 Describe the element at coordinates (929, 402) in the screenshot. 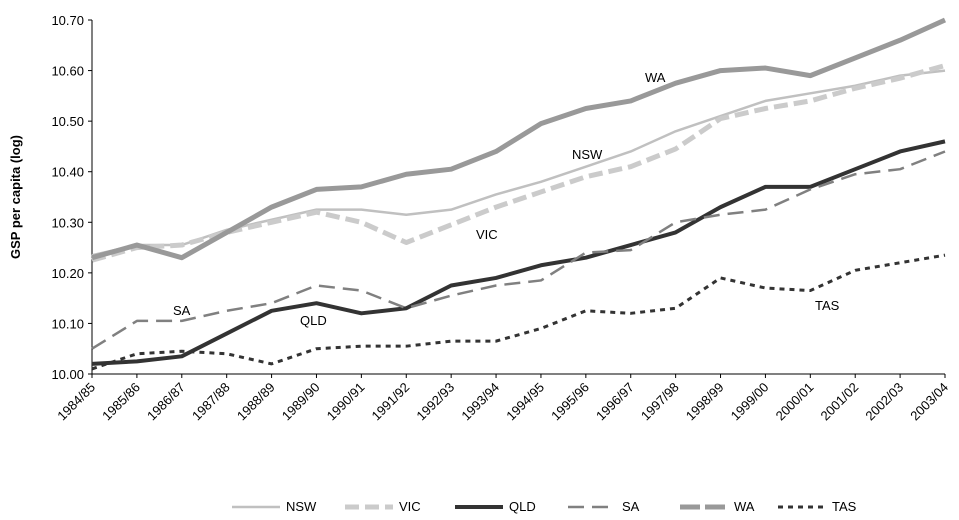

I see `x-tick-label: 2003/04` at that location.